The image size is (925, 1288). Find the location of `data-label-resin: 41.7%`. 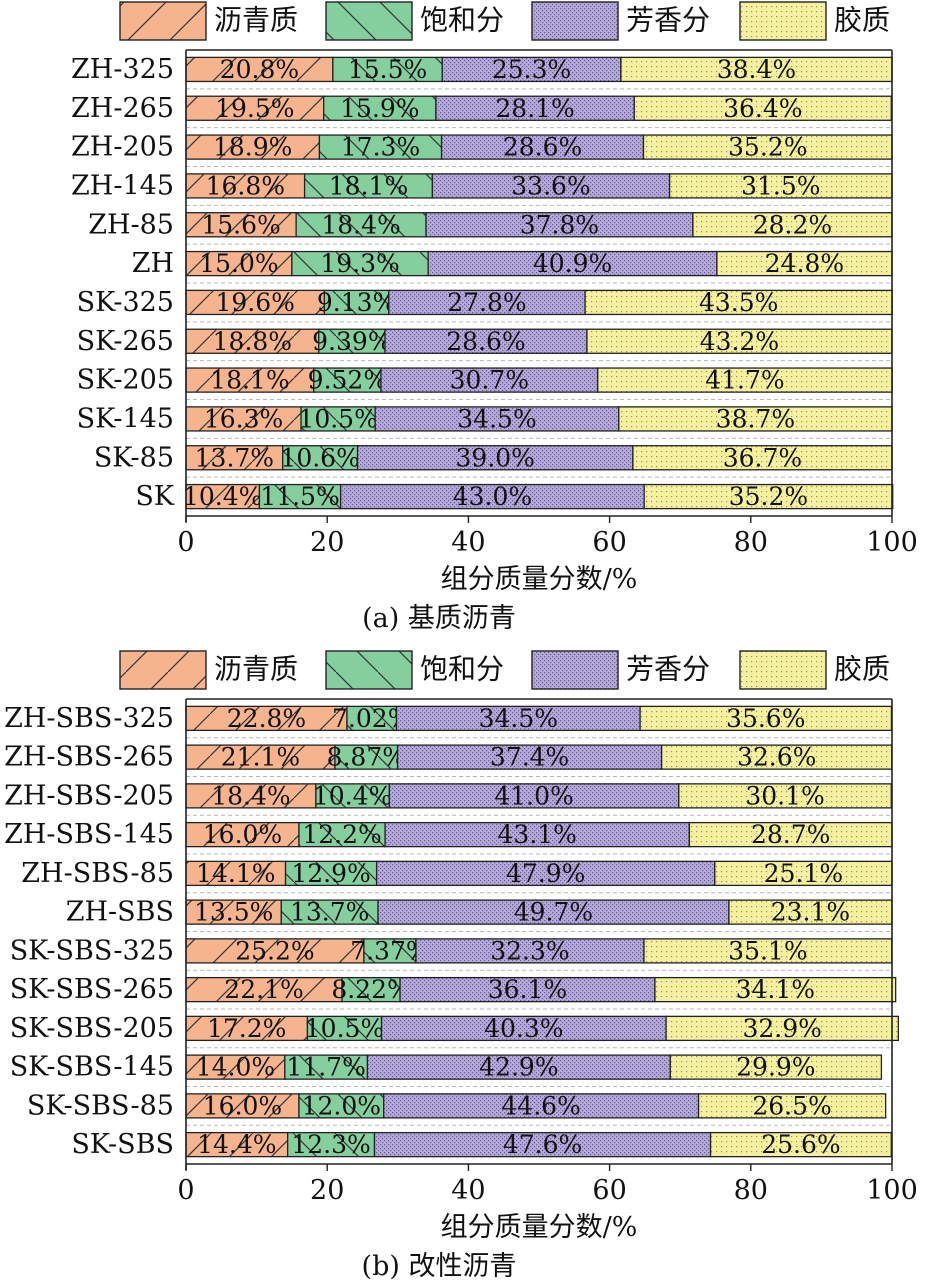

data-label-resin: 41.7% is located at coordinates (744, 380).